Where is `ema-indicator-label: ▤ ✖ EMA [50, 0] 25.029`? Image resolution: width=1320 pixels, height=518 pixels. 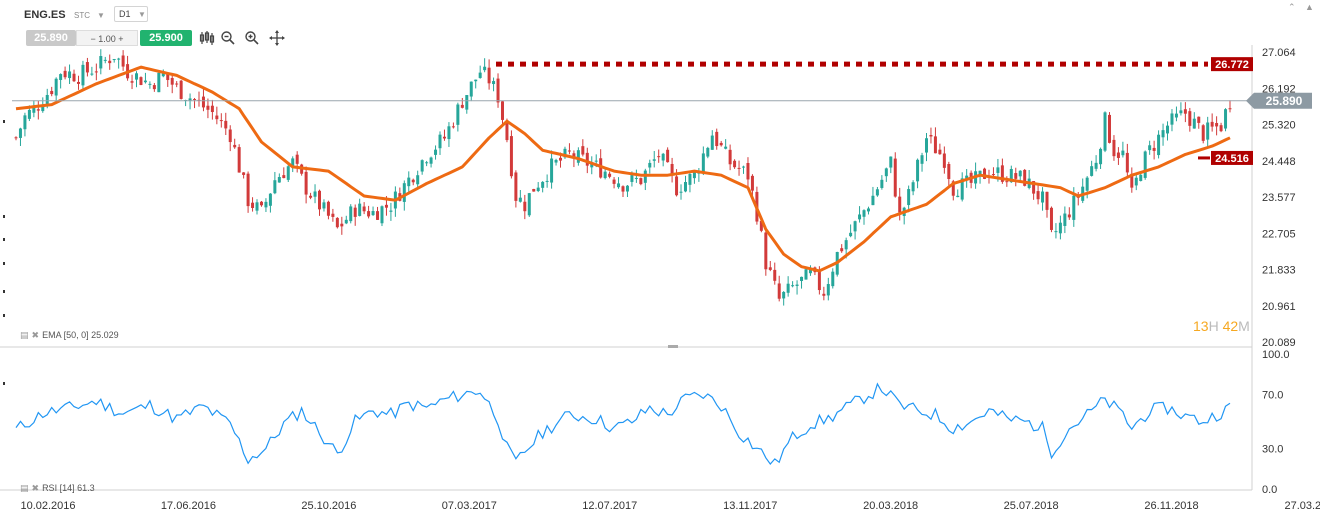 ema-indicator-label: ▤ ✖ EMA [50, 0] 25.029 is located at coordinates (69, 335).